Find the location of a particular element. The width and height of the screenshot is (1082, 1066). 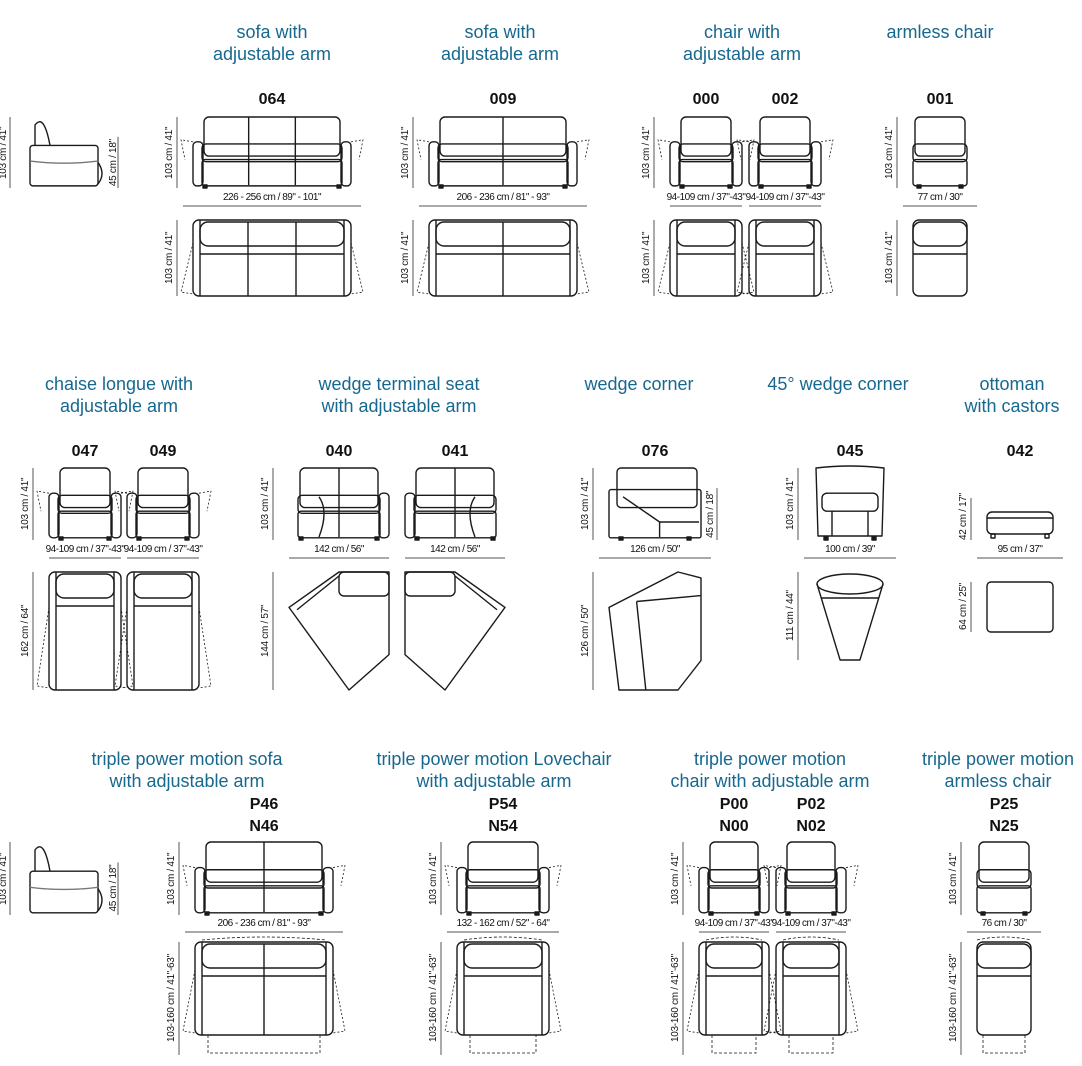

section-title: chair with adjustable arm is located at coordinates (770, 781).